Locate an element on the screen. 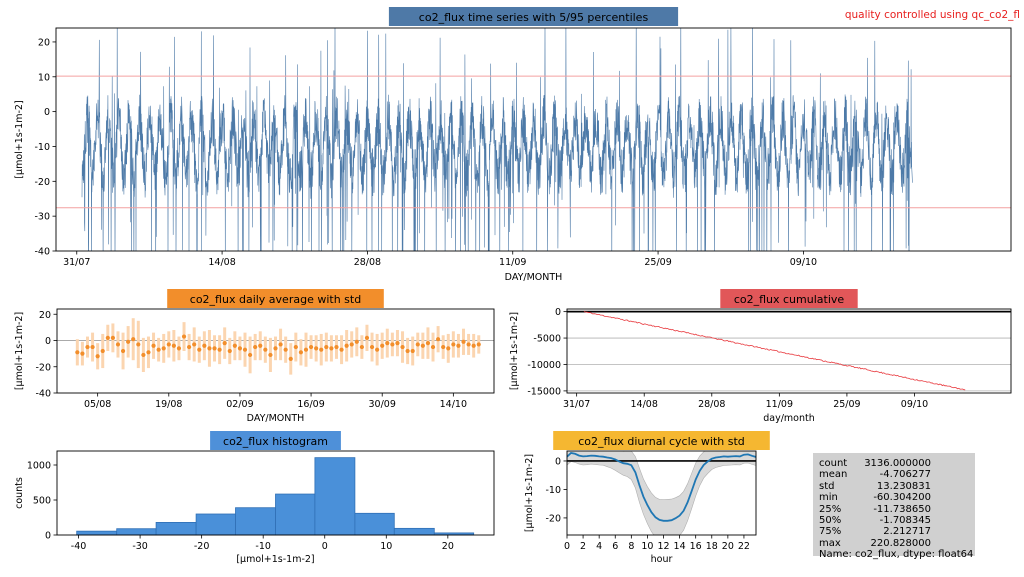  diurnal-title: co2_flux diurnal cycle with std is located at coordinates (661, 440).